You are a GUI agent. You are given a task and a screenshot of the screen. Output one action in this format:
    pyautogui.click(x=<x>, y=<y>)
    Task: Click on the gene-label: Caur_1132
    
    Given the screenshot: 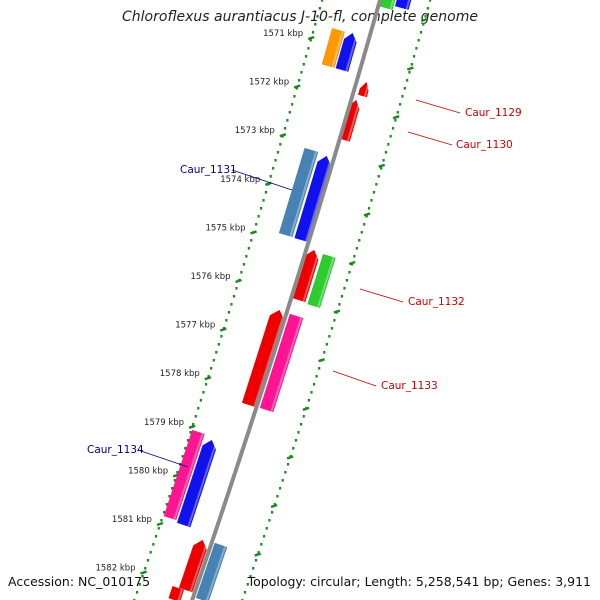 What is the action you would take?
    pyautogui.click(x=436, y=302)
    